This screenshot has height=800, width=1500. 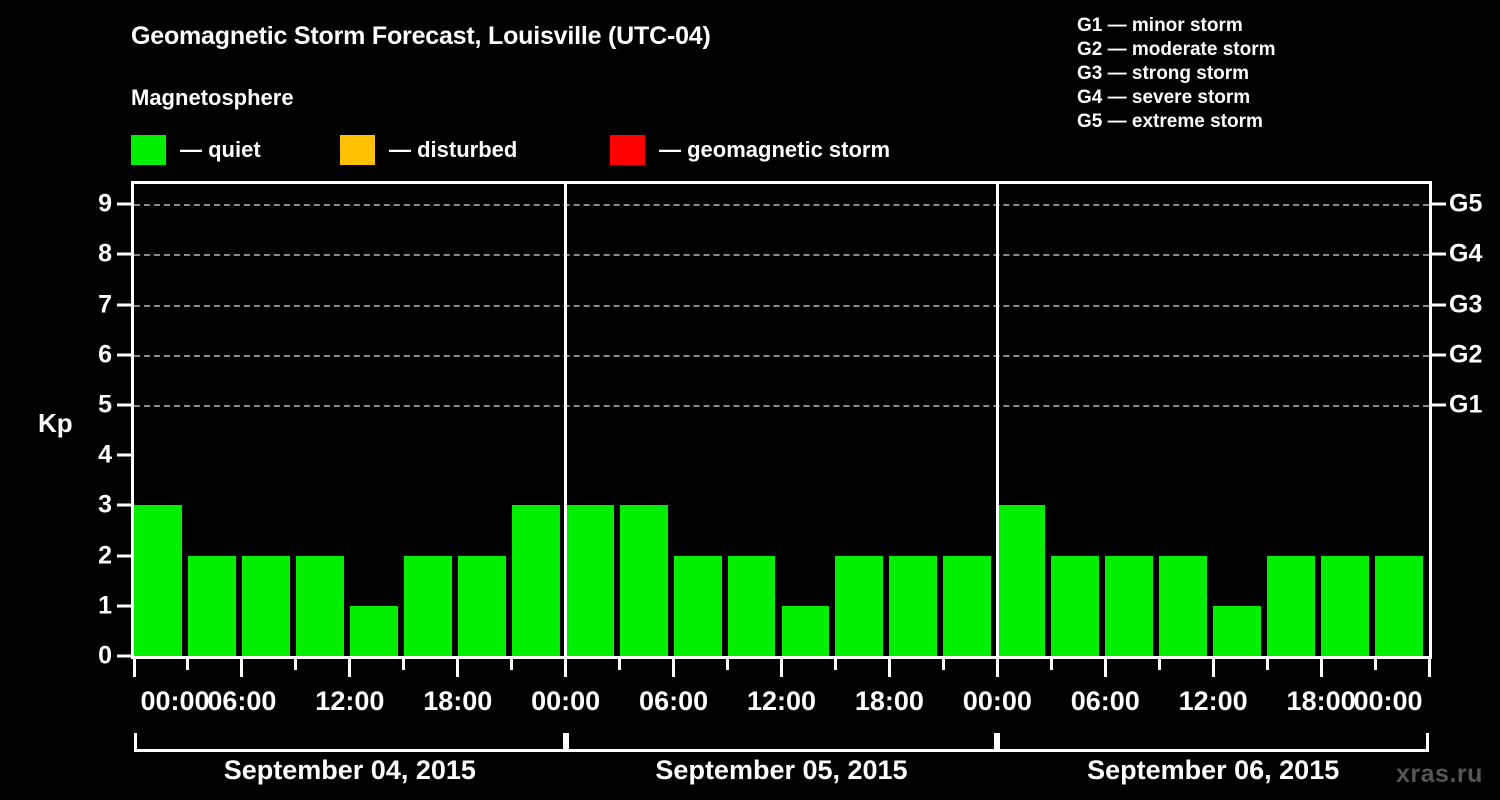 I want to click on y-axis-title: Kp, so click(x=55, y=423).